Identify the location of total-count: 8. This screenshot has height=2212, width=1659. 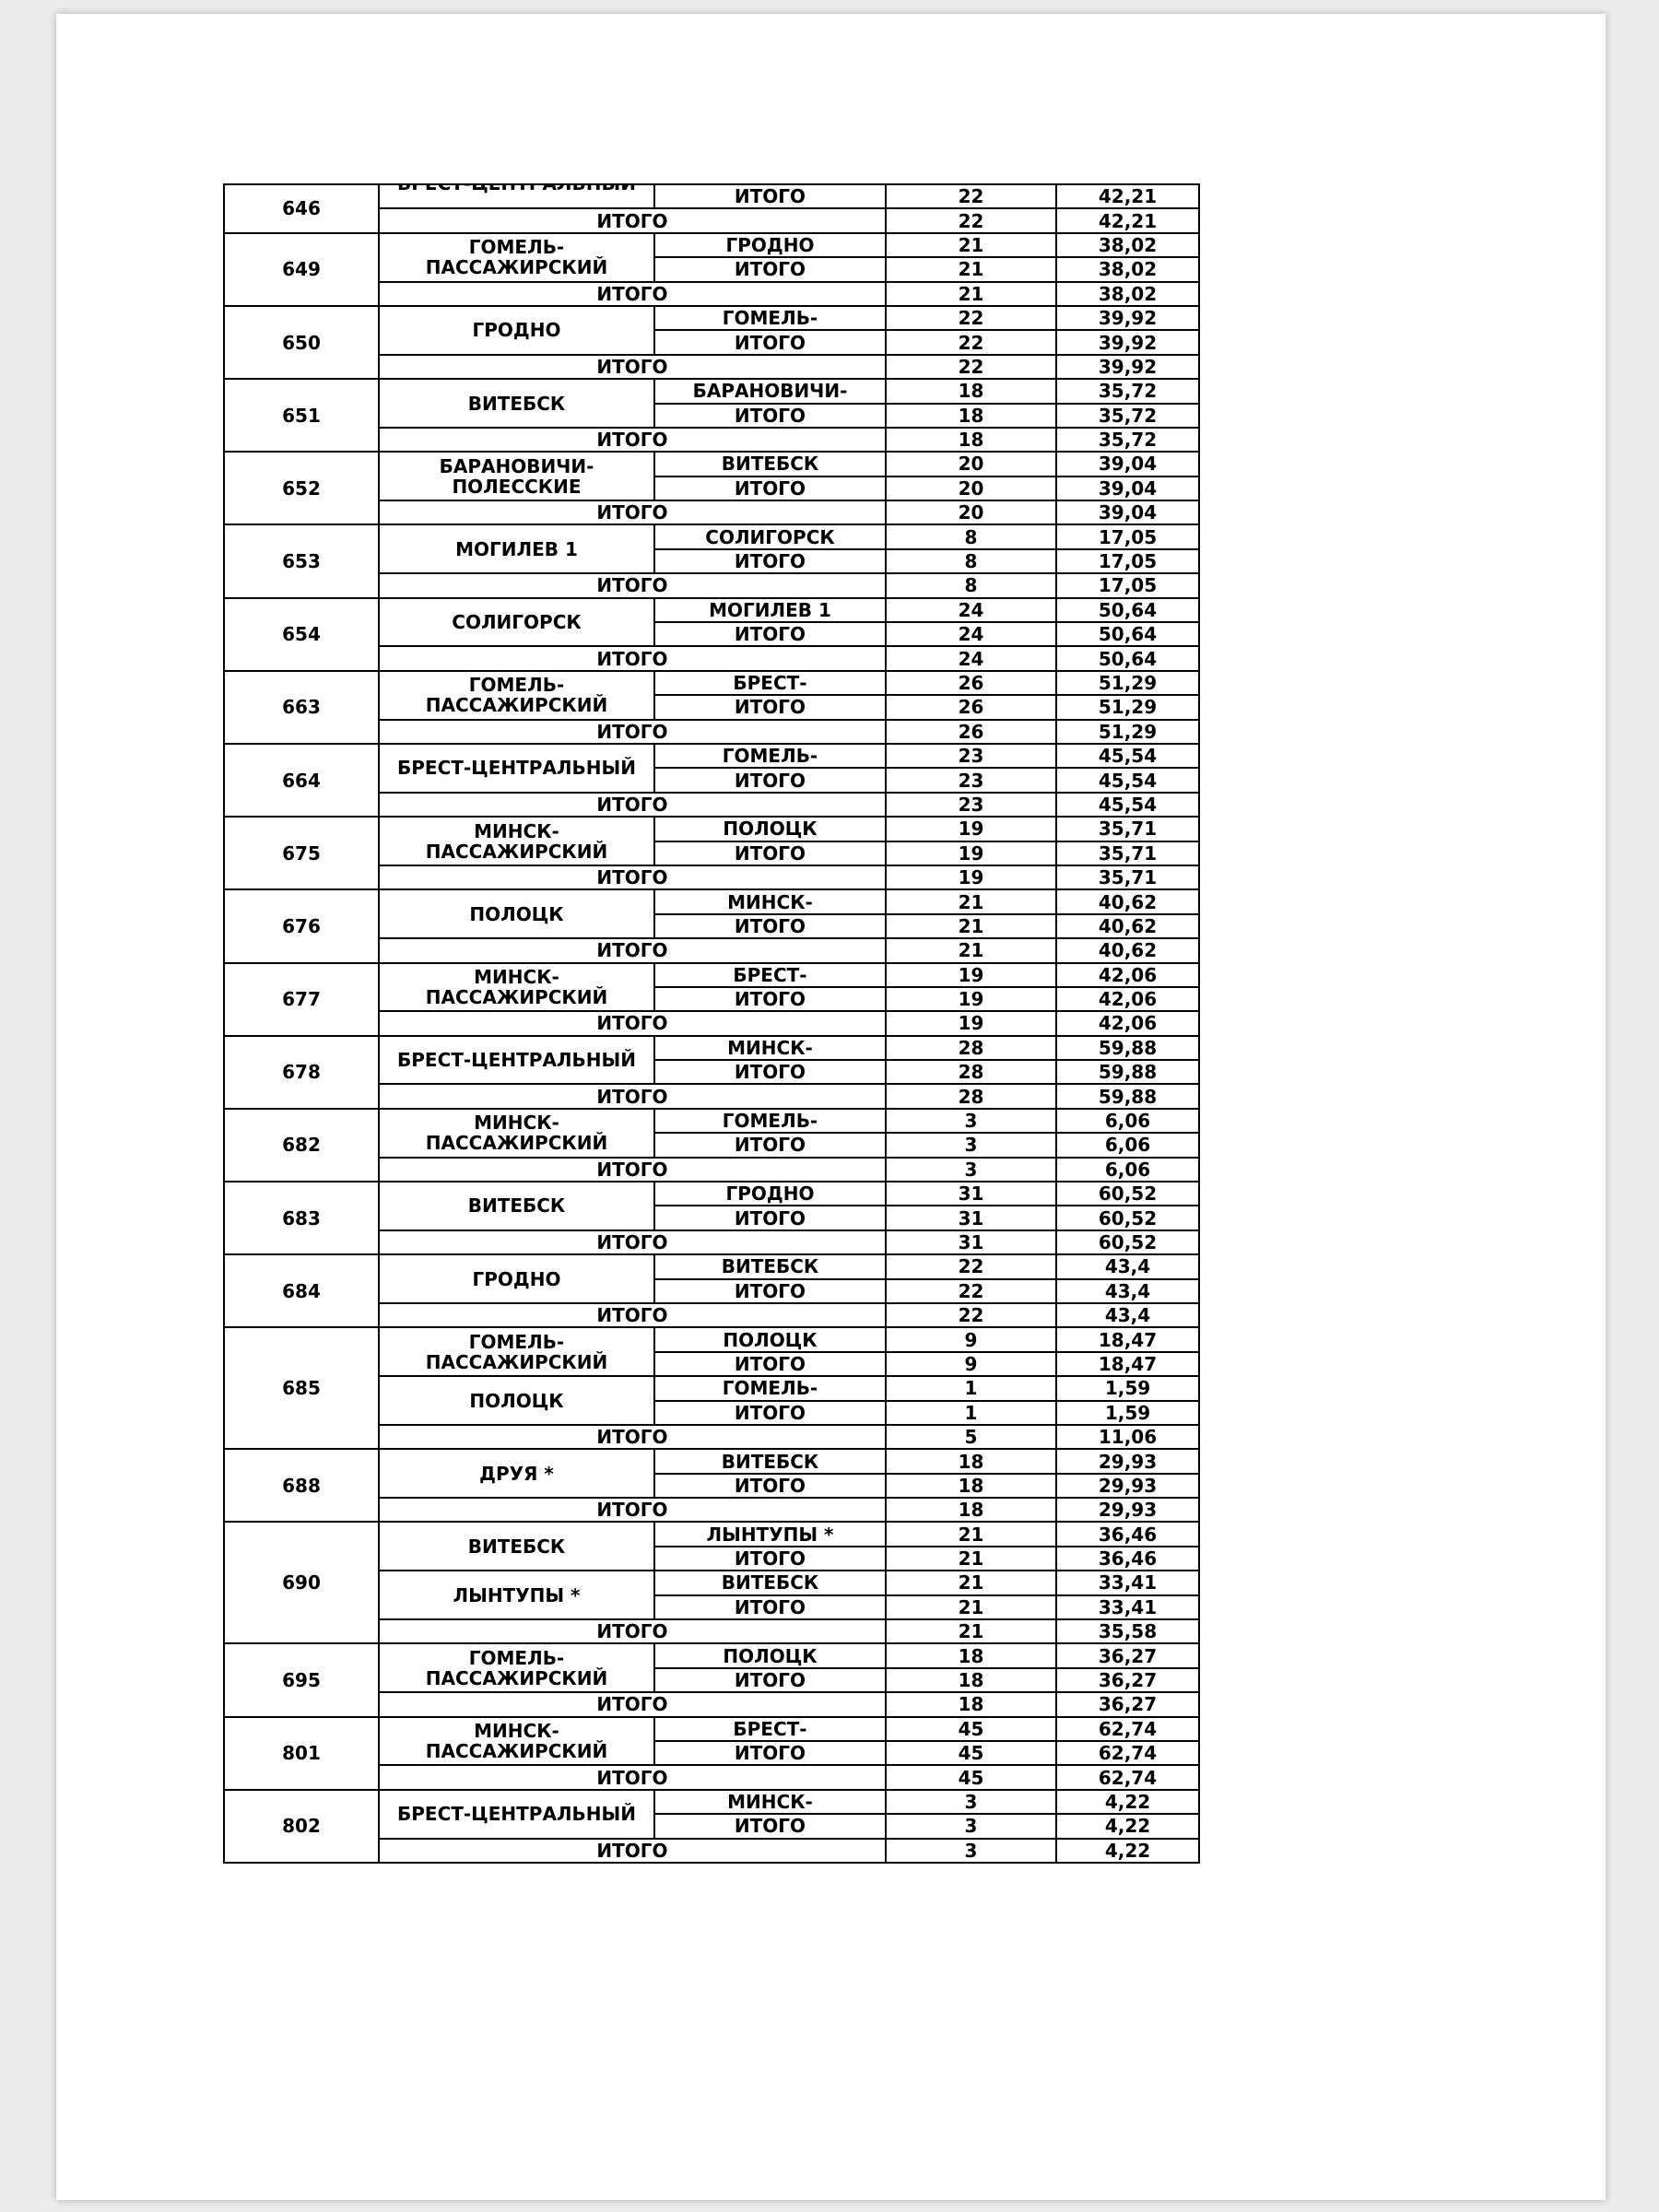
(971, 585).